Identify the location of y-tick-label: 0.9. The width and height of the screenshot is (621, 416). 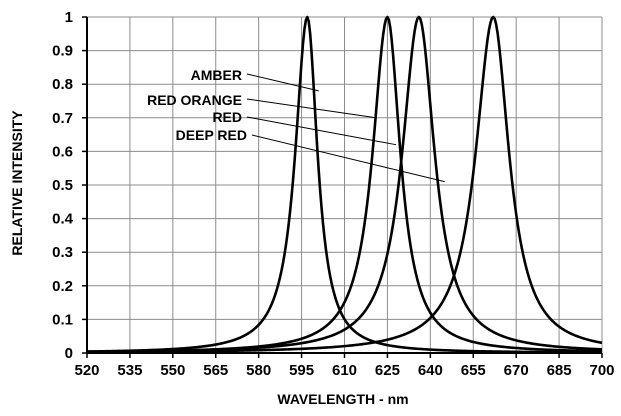
(62, 51).